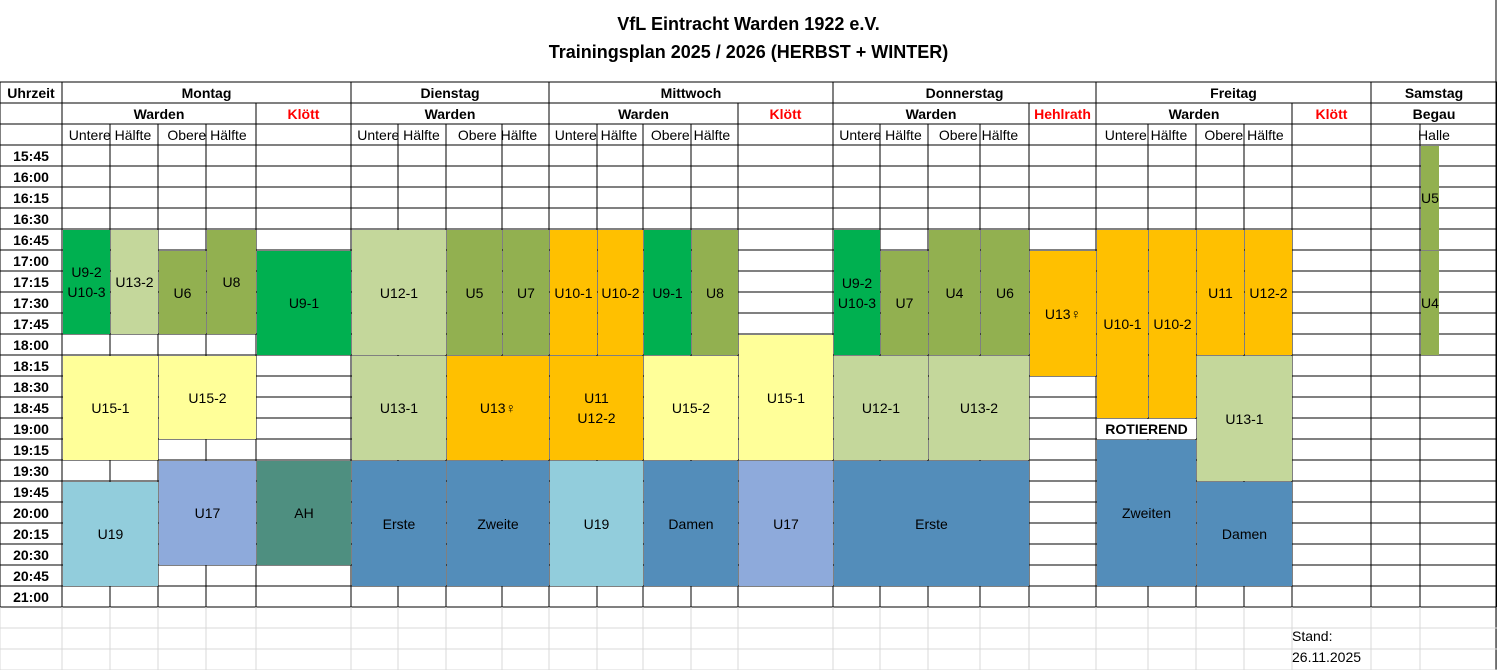  I want to click on training-block: Erste, so click(399, 523).